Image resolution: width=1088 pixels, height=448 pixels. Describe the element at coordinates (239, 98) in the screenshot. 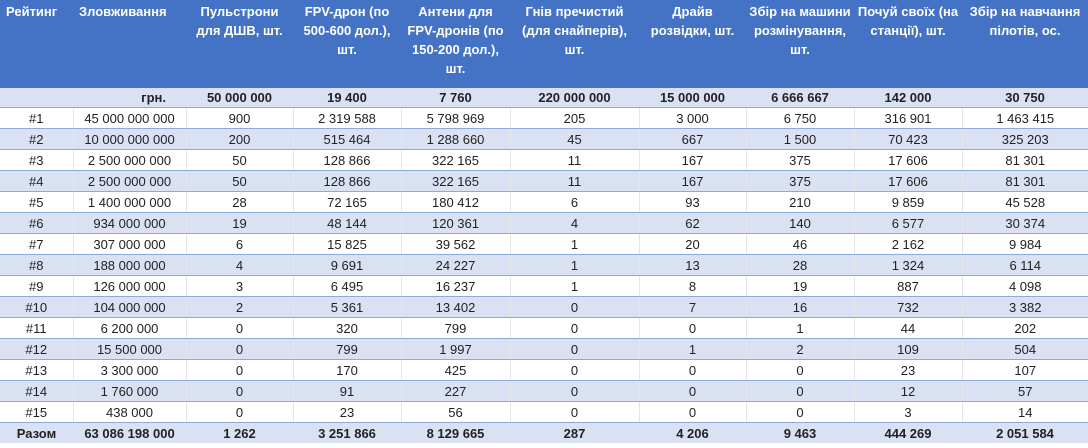

I see `value-cell: 50 000 000` at that location.